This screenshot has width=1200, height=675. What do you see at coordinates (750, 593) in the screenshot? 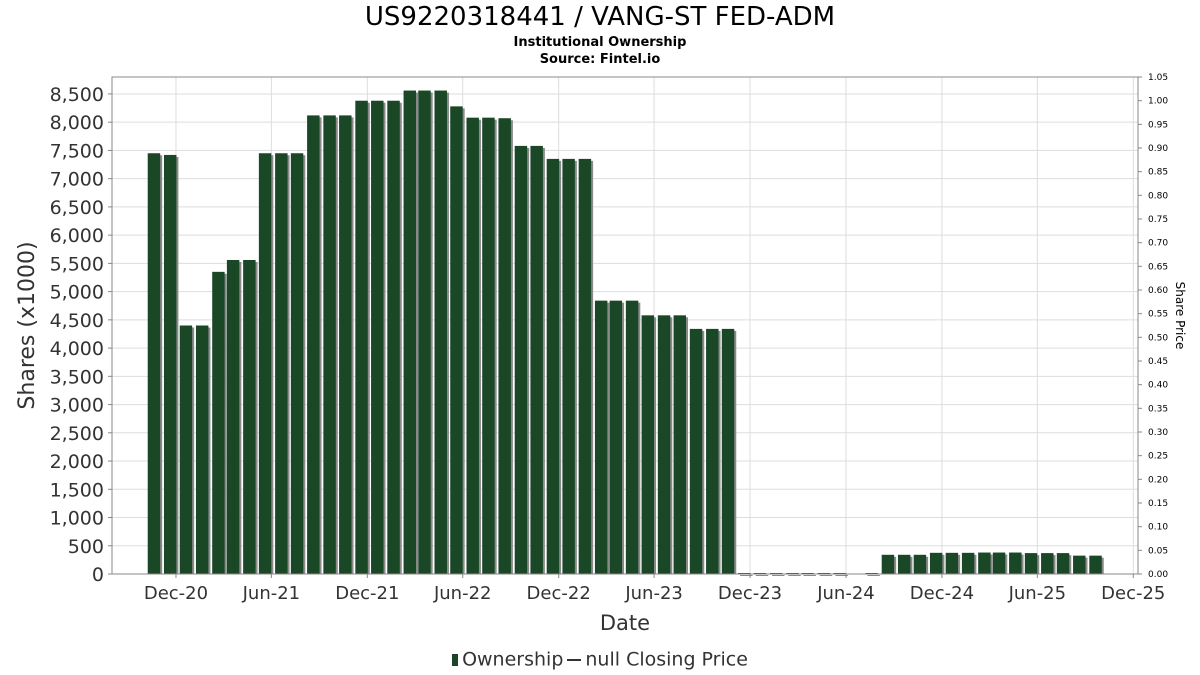
I see `x-tick-label: Dec-23` at bounding box center [750, 593].